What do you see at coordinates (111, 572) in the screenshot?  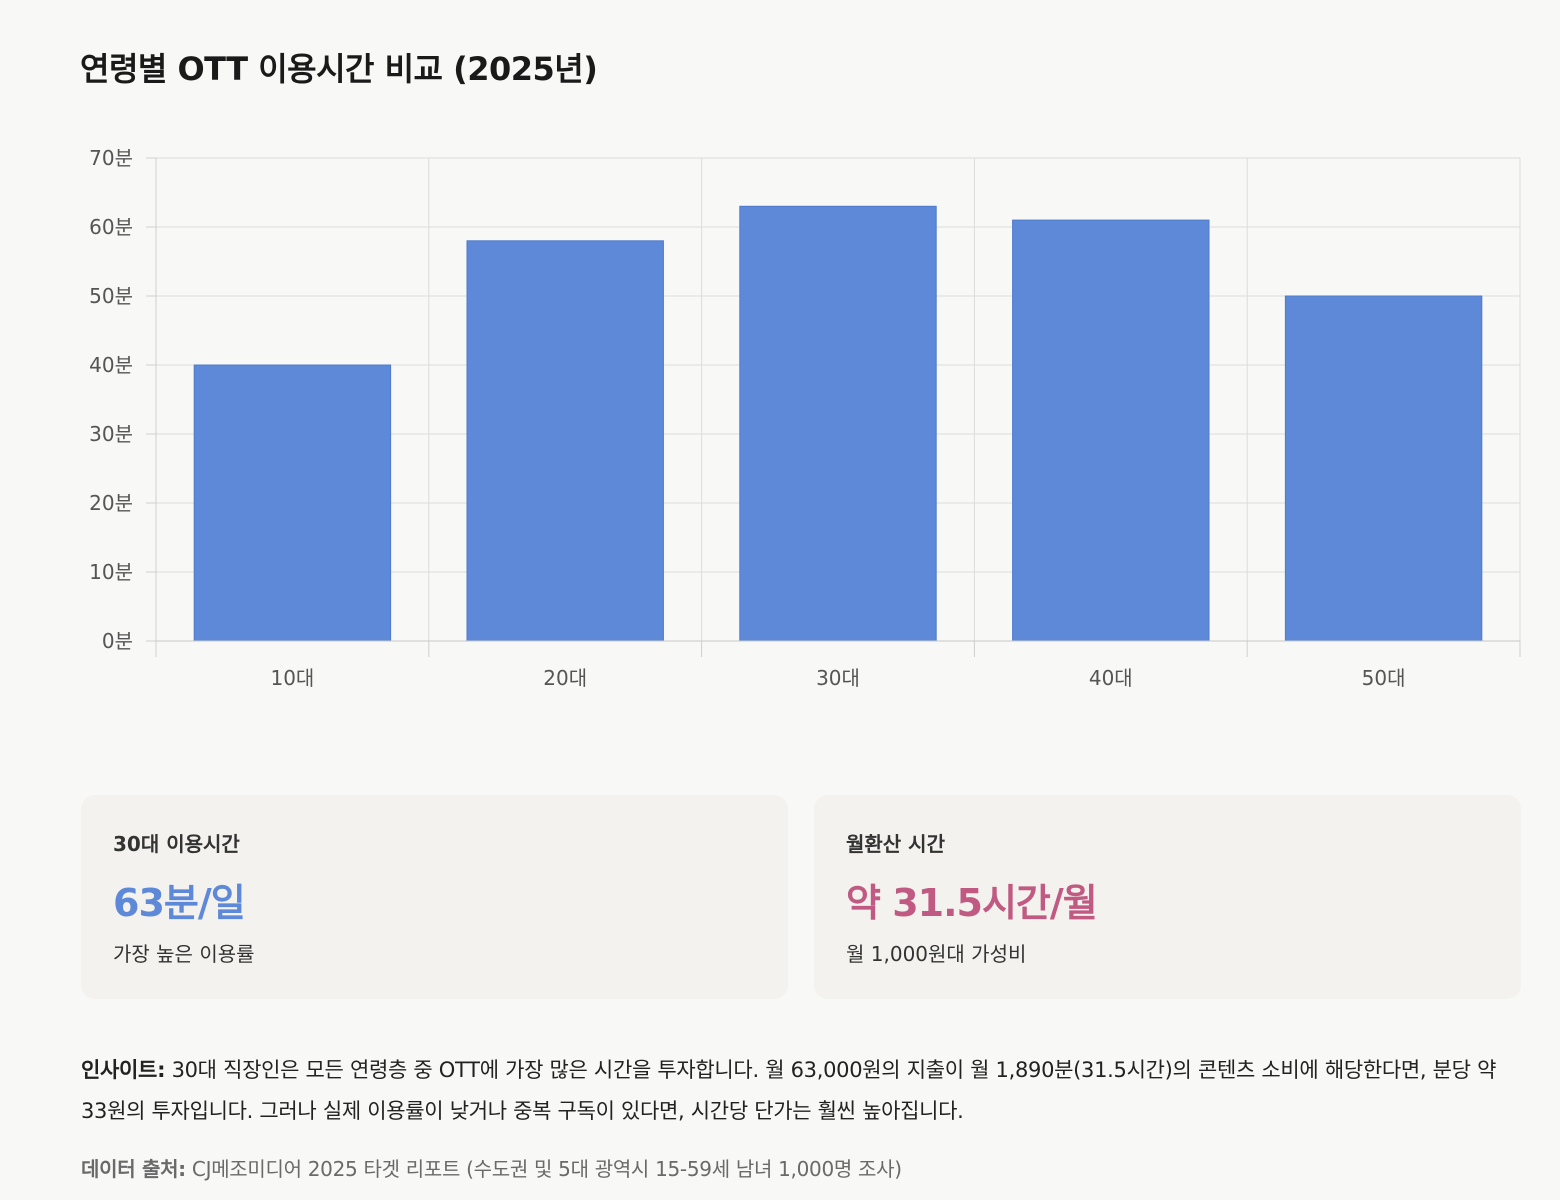 I see `y-tick-label: 10분` at bounding box center [111, 572].